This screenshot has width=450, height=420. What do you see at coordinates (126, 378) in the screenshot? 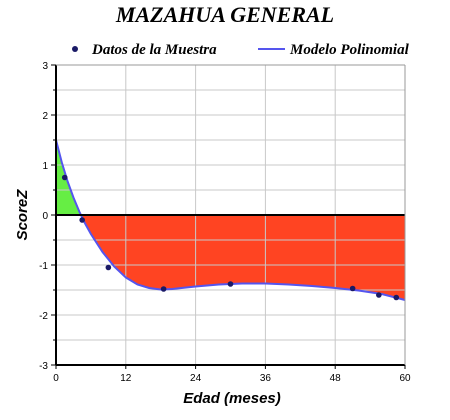
I see `x-tick-label: 12` at bounding box center [126, 378].